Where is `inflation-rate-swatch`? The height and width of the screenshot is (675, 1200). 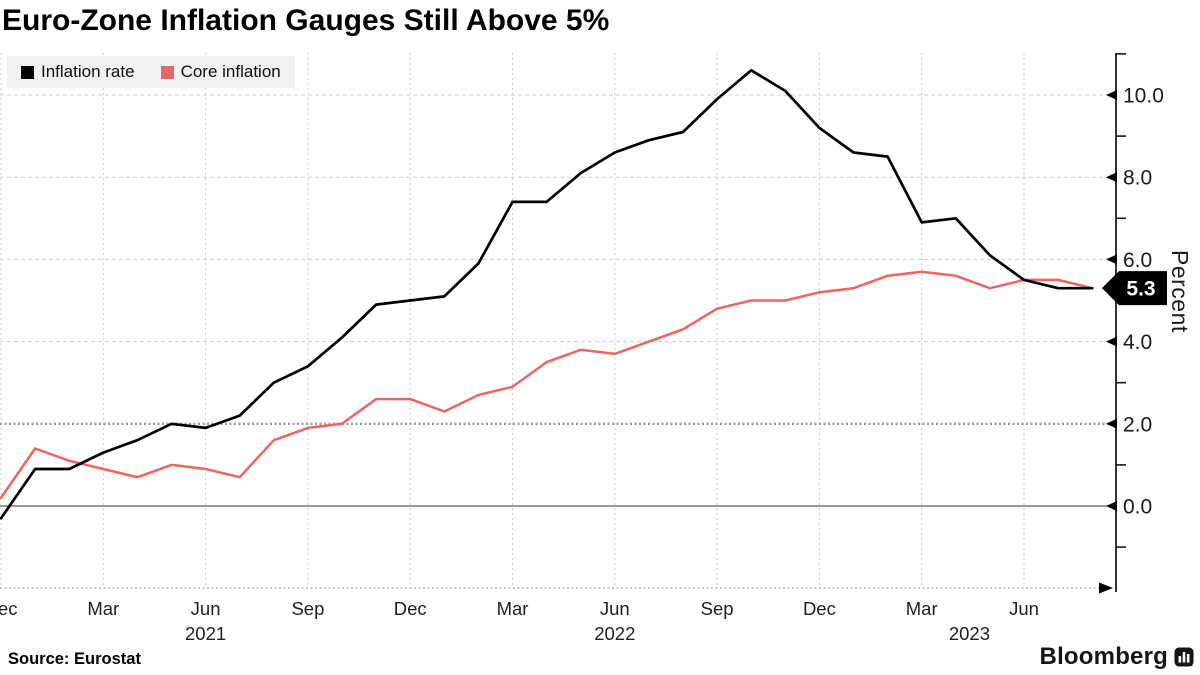
inflation-rate-swatch is located at coordinates (27, 72).